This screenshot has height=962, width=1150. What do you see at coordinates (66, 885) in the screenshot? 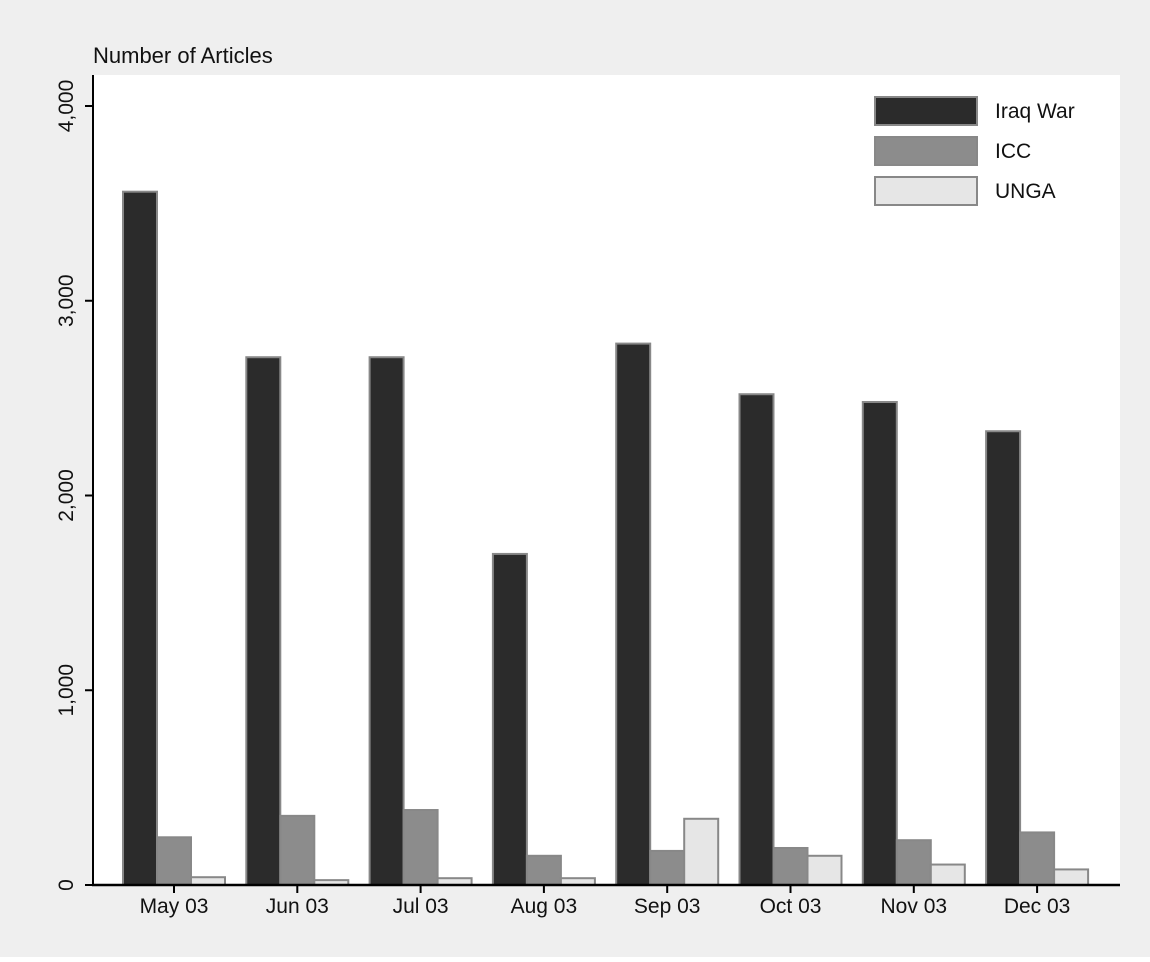
I see `y-tick-label: 0` at bounding box center [66, 885].